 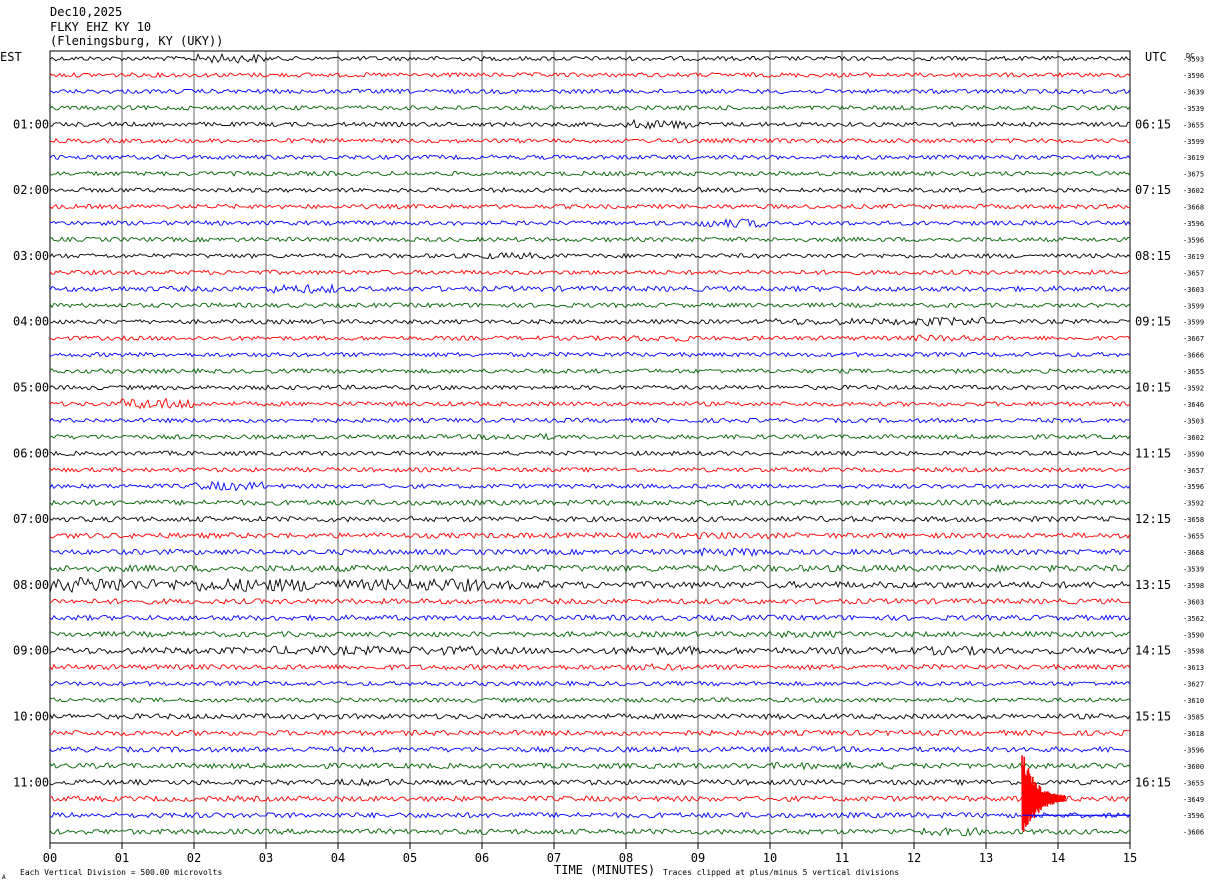 What do you see at coordinates (1193, 668) in the screenshot?
I see `dc-offset-label: -3613` at bounding box center [1193, 668].